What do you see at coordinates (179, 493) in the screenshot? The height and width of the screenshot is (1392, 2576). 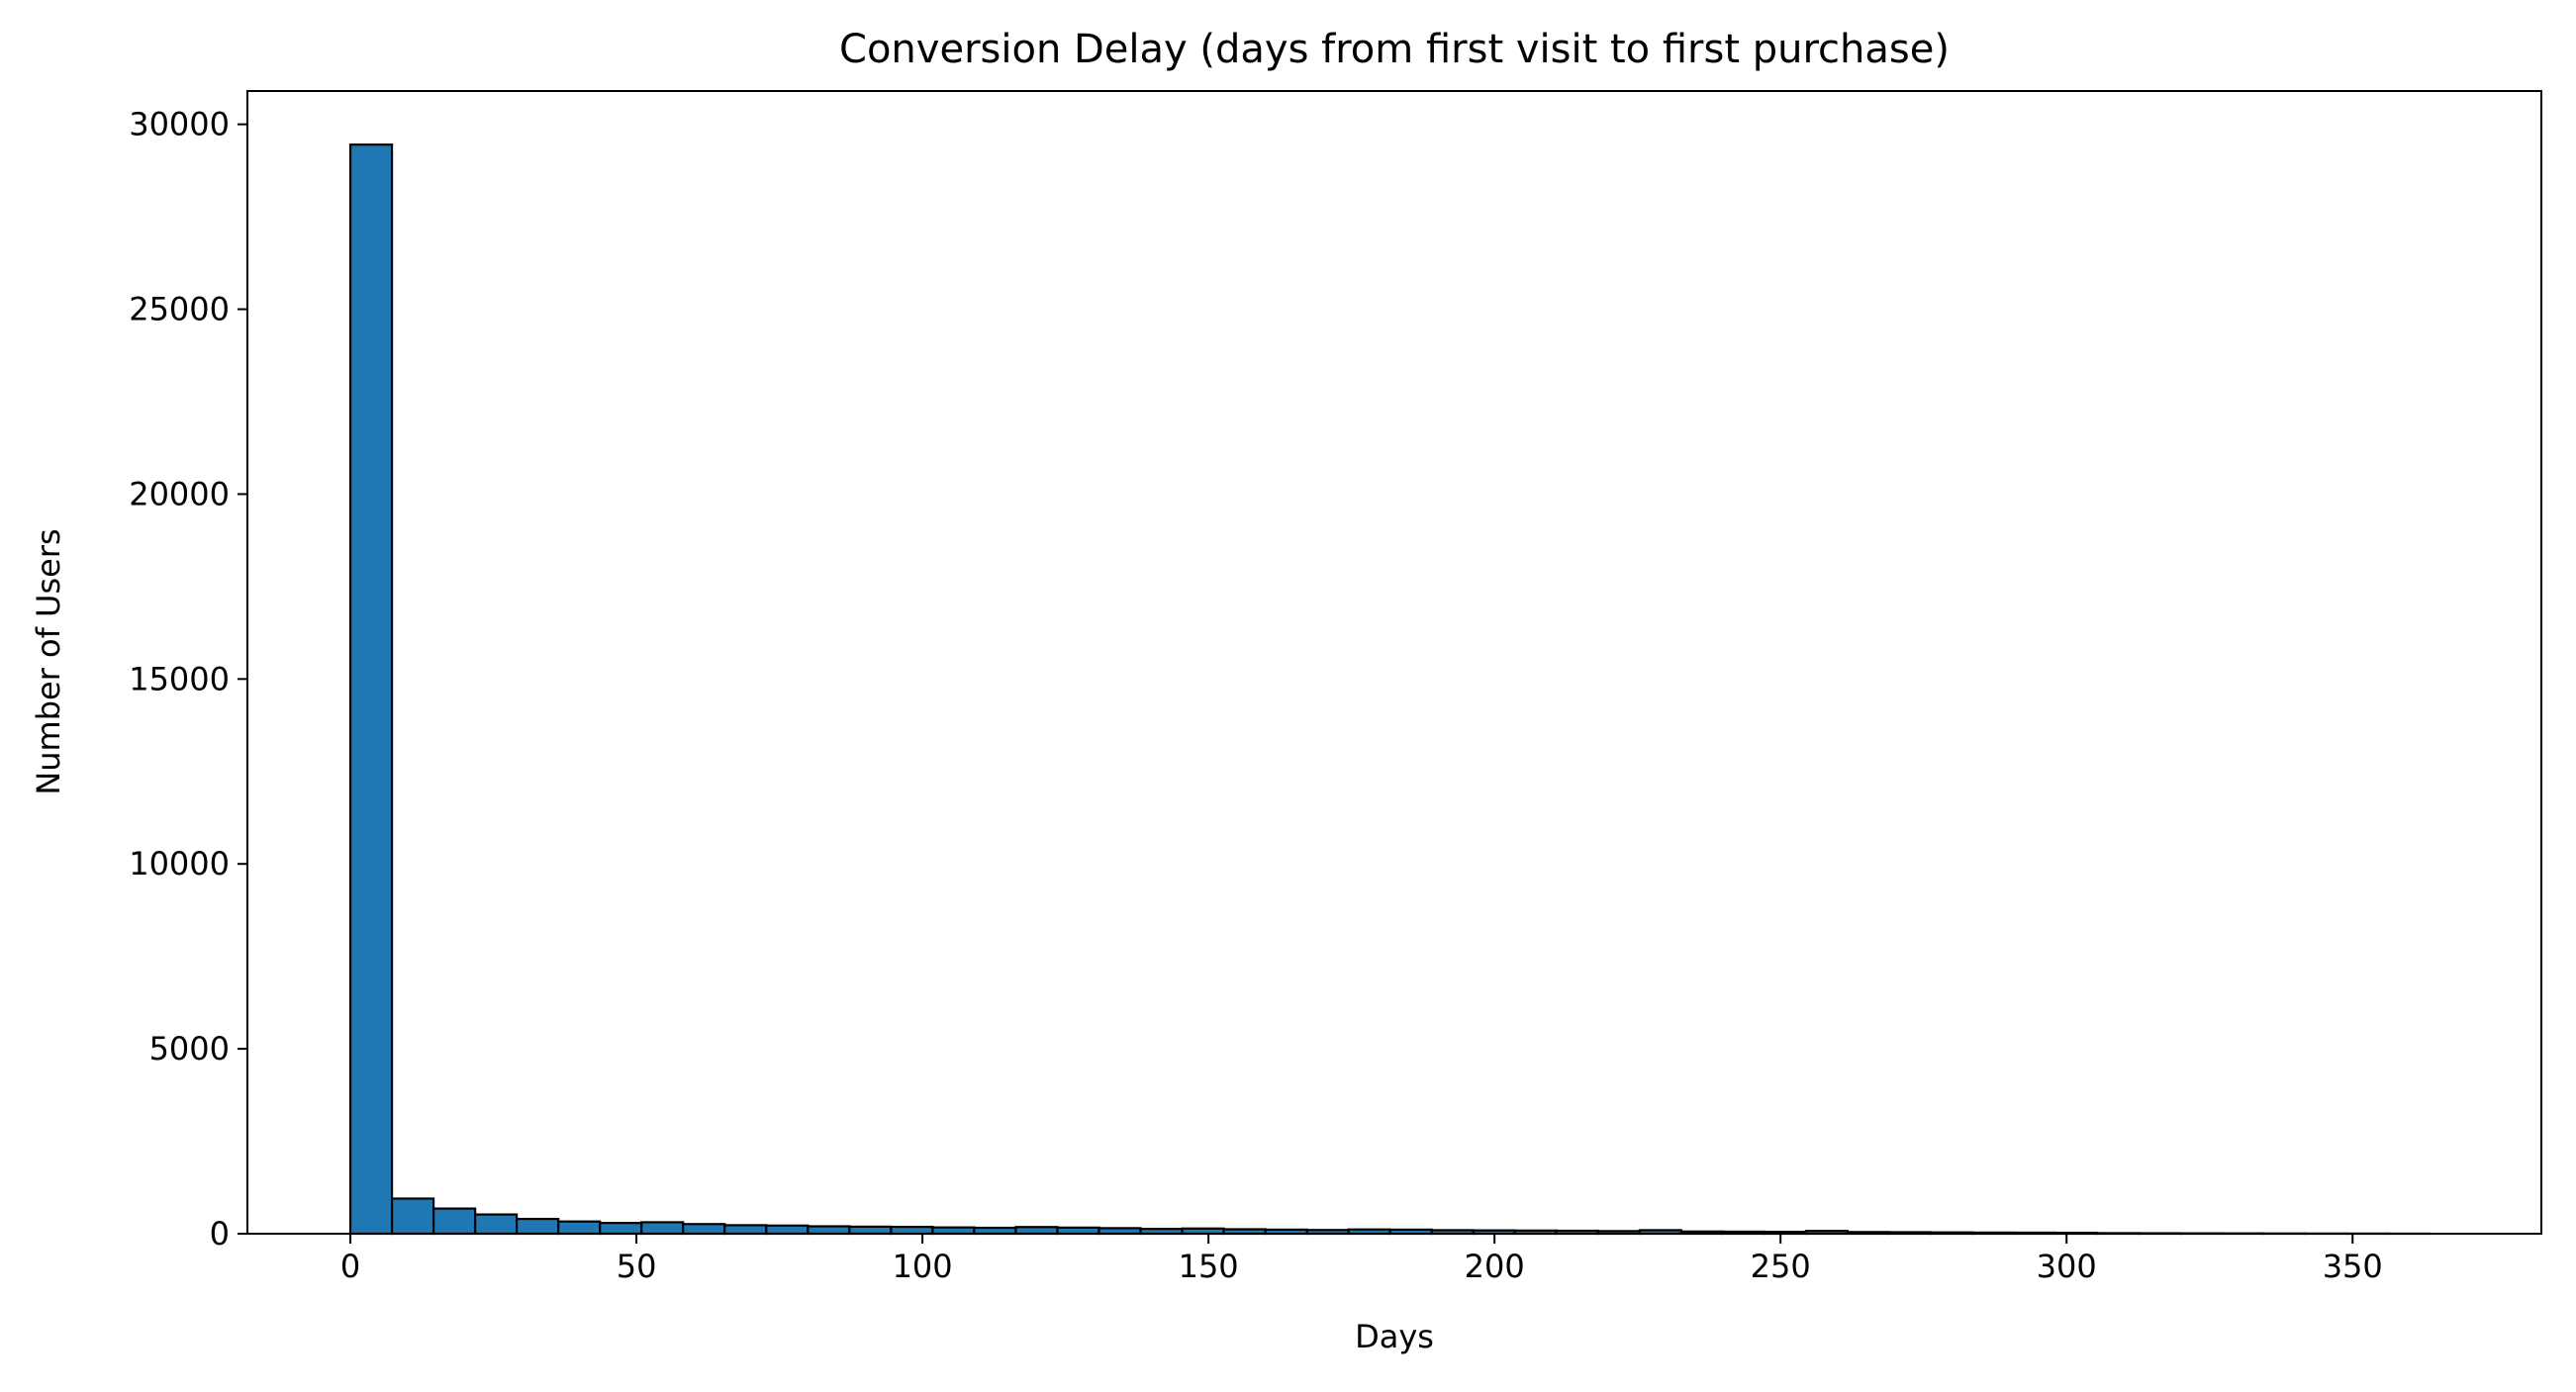 I see `y-tick-label: 20000` at bounding box center [179, 493].